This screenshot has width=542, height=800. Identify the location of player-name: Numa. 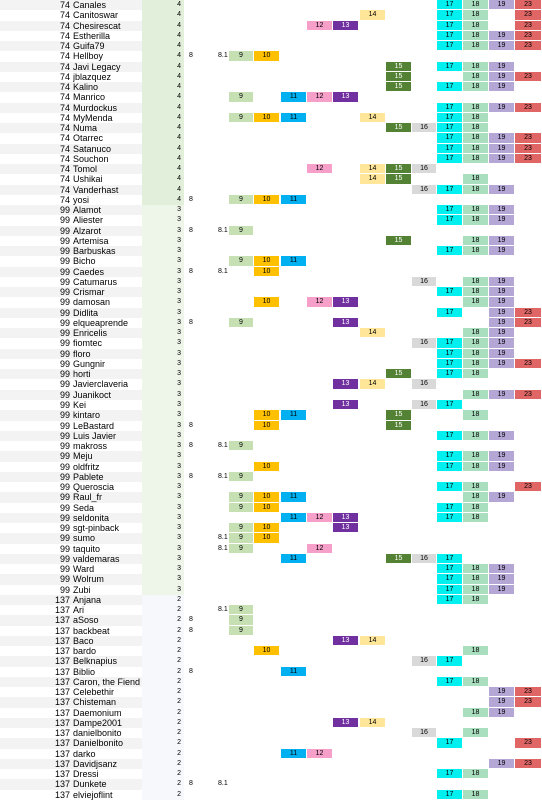
(85, 128).